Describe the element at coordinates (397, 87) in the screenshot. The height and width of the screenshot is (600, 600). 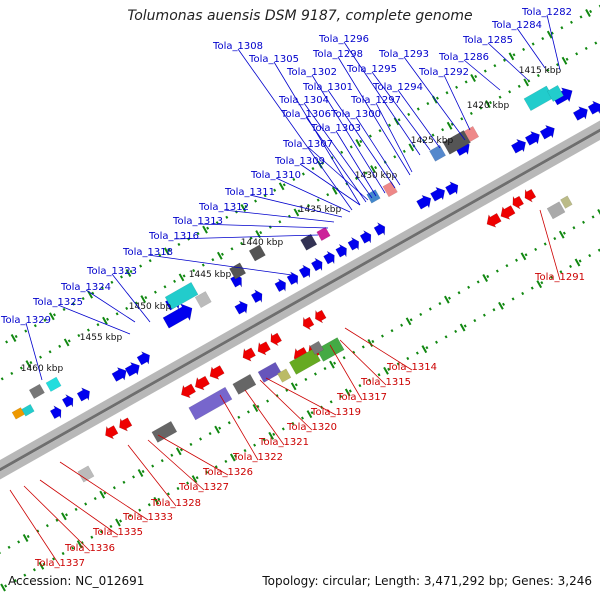
I see `gene-label: Tola_1294` at that location.